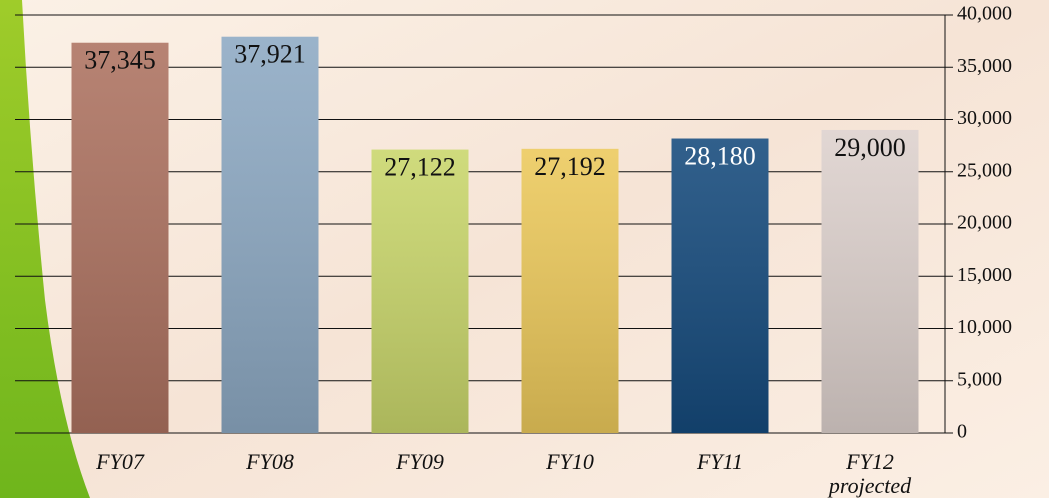  I want to click on value-label: 27,122, so click(420, 167).